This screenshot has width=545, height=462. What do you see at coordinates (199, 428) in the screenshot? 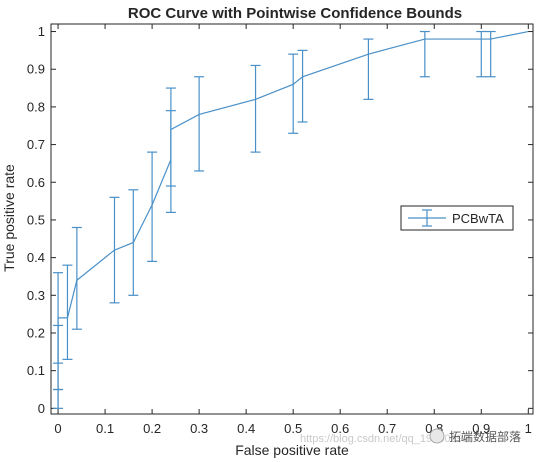
I see `x-tick-label-3: 0.3` at bounding box center [199, 428].